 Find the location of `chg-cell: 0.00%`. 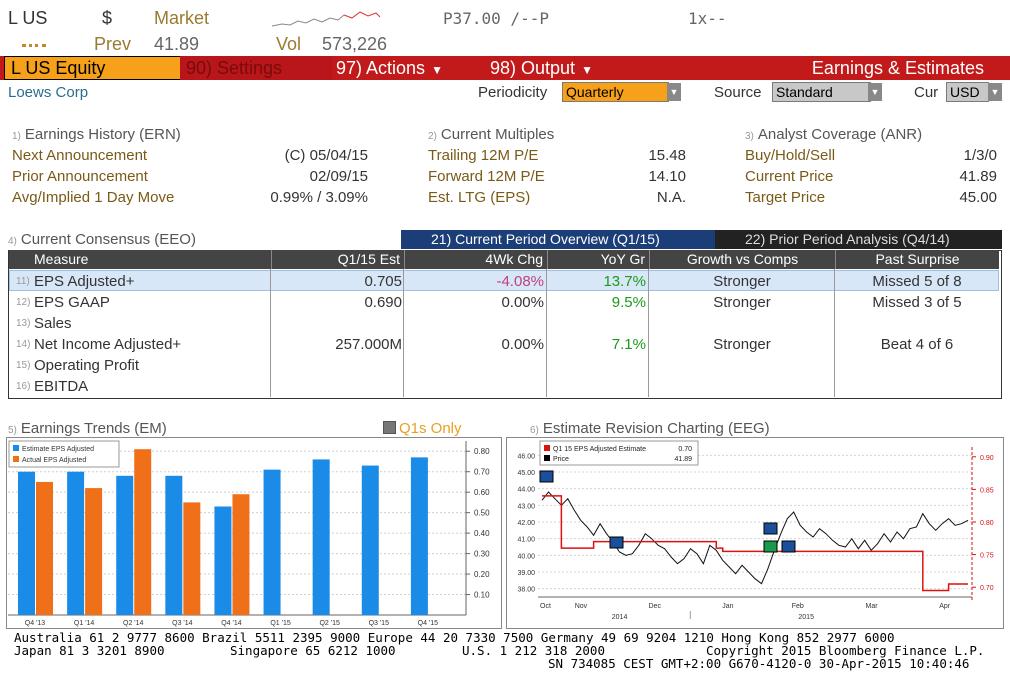

chg-cell: 0.00% is located at coordinates (522, 344).